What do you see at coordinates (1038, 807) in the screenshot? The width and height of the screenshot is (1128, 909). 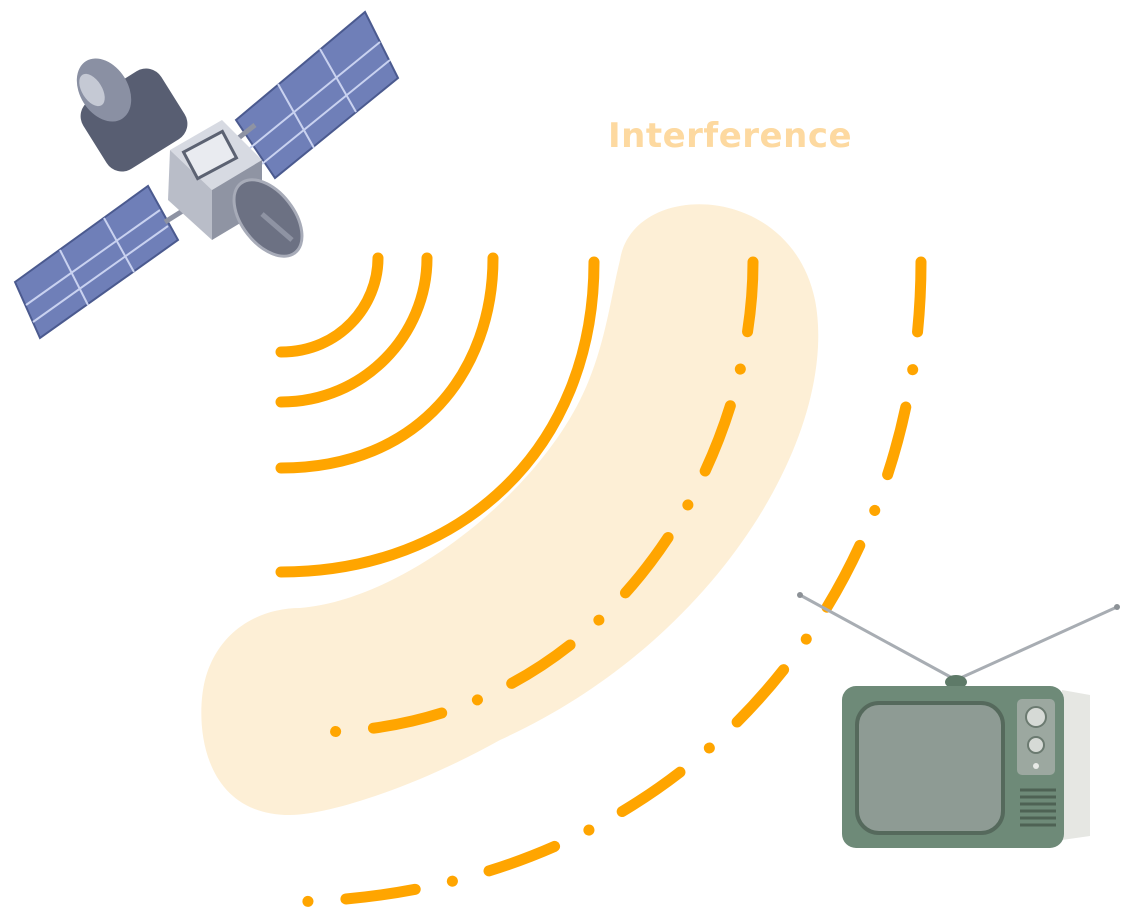 I see `tv-speaker-grille` at bounding box center [1038, 807].